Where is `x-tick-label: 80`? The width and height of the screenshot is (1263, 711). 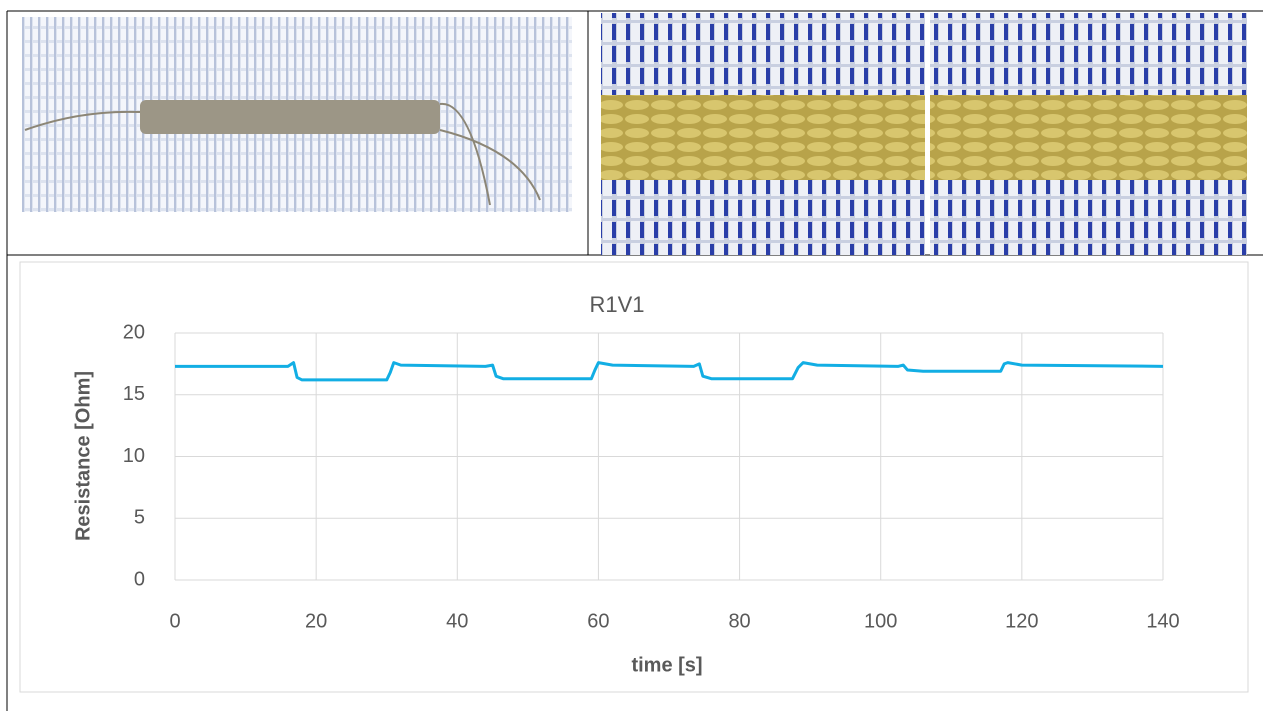 x-tick-label: 80 is located at coordinates (739, 621).